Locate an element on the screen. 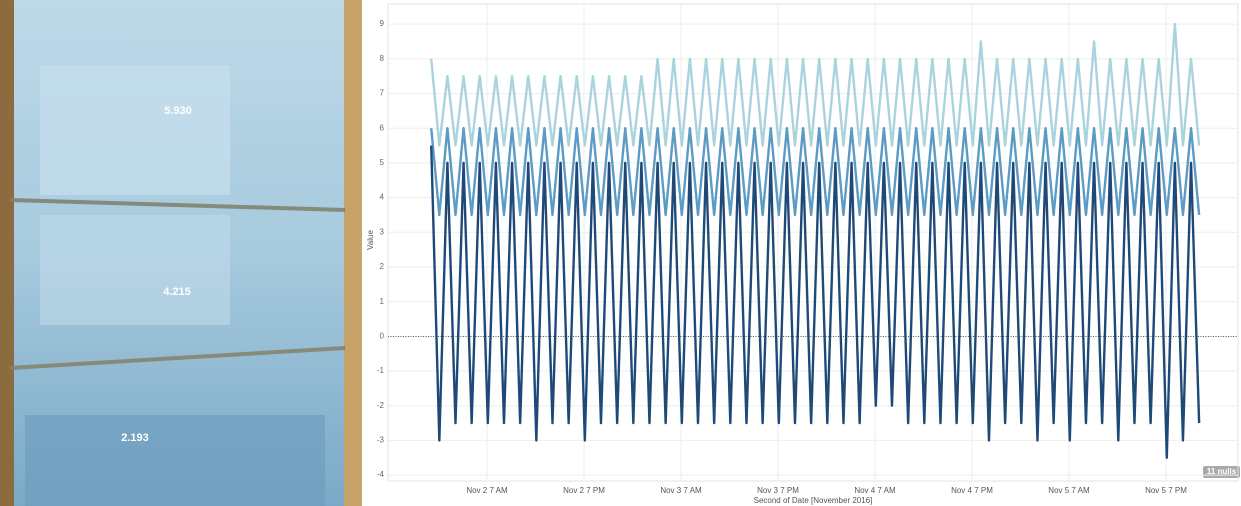 This screenshot has width=1241, height=506. x-tick-label: Nov 5 7 PM is located at coordinates (1166, 490).